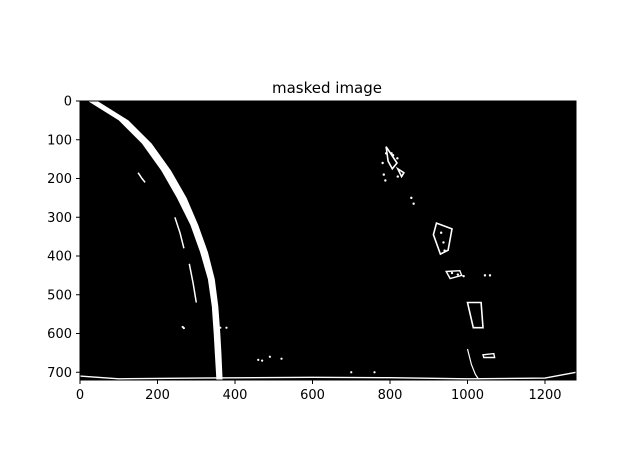 The width and height of the screenshot is (640, 476). Describe the element at coordinates (59, 334) in the screenshot. I see `y-tick-label: 600` at that location.